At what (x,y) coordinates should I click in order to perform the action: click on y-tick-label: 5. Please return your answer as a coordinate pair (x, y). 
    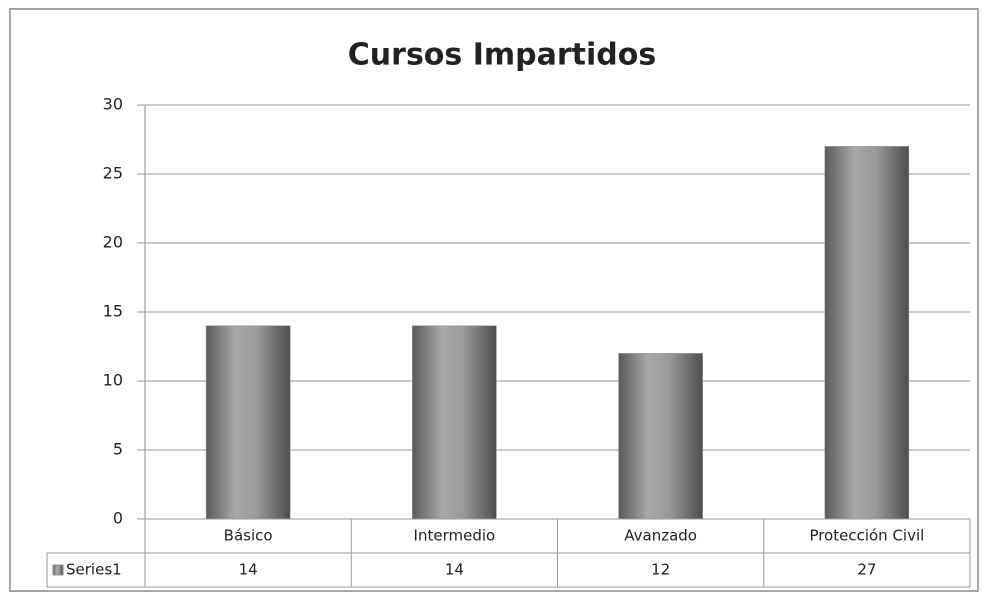
    Looking at the image, I should click on (118, 449).